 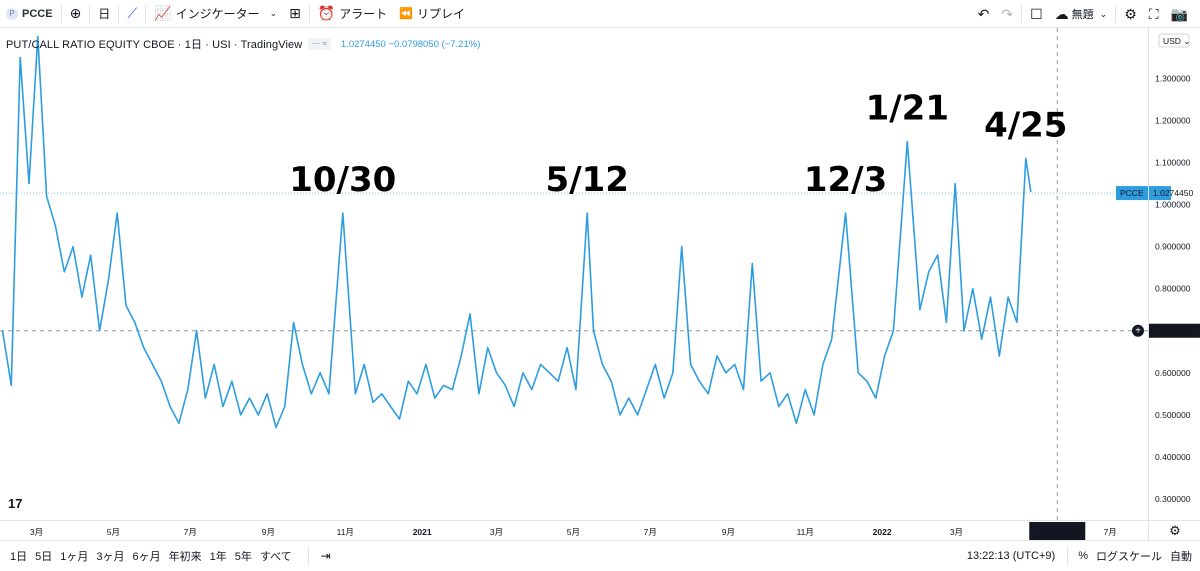 I want to click on price-tick-label: 1.000000, so click(x=1173, y=205).